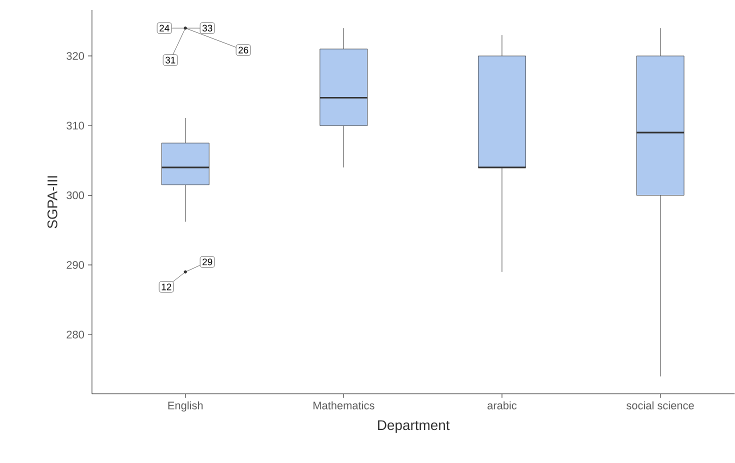 This screenshot has height=463, width=735. I want to click on annotation: 26, so click(243, 50).